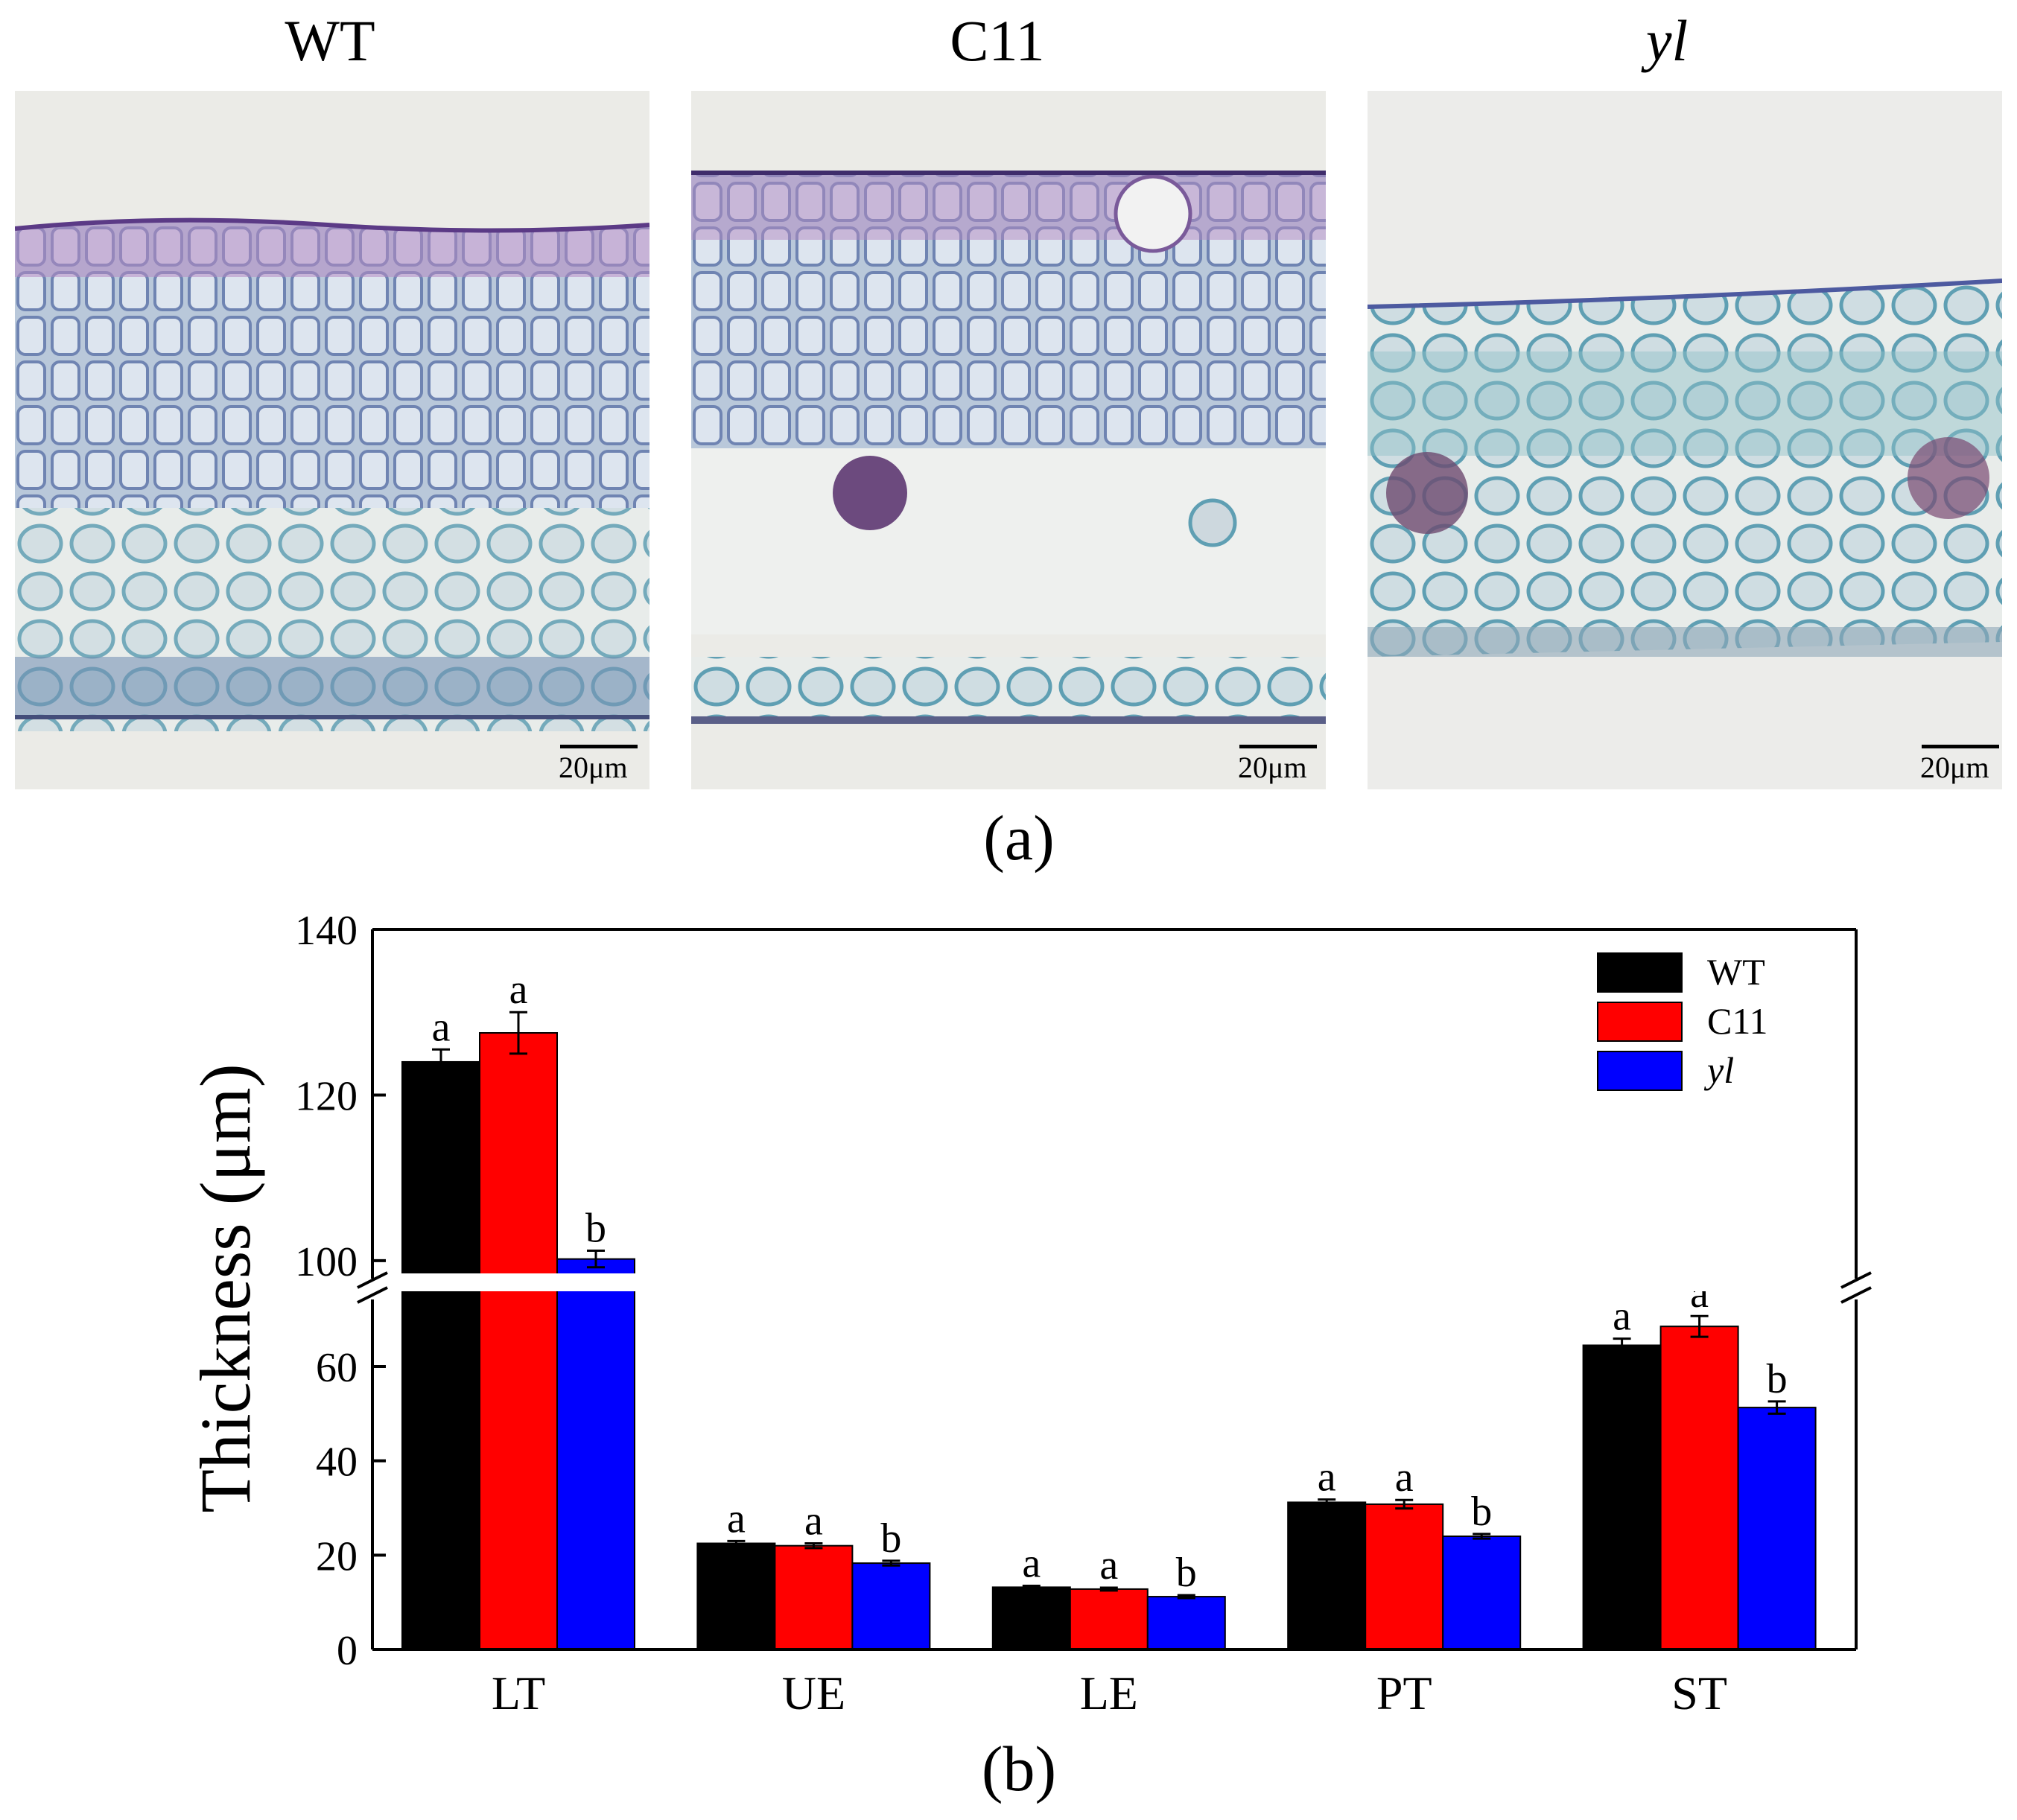 The height and width of the screenshot is (1820, 2017). I want to click on micrograph-title-yl: yl, so click(1667, 40).